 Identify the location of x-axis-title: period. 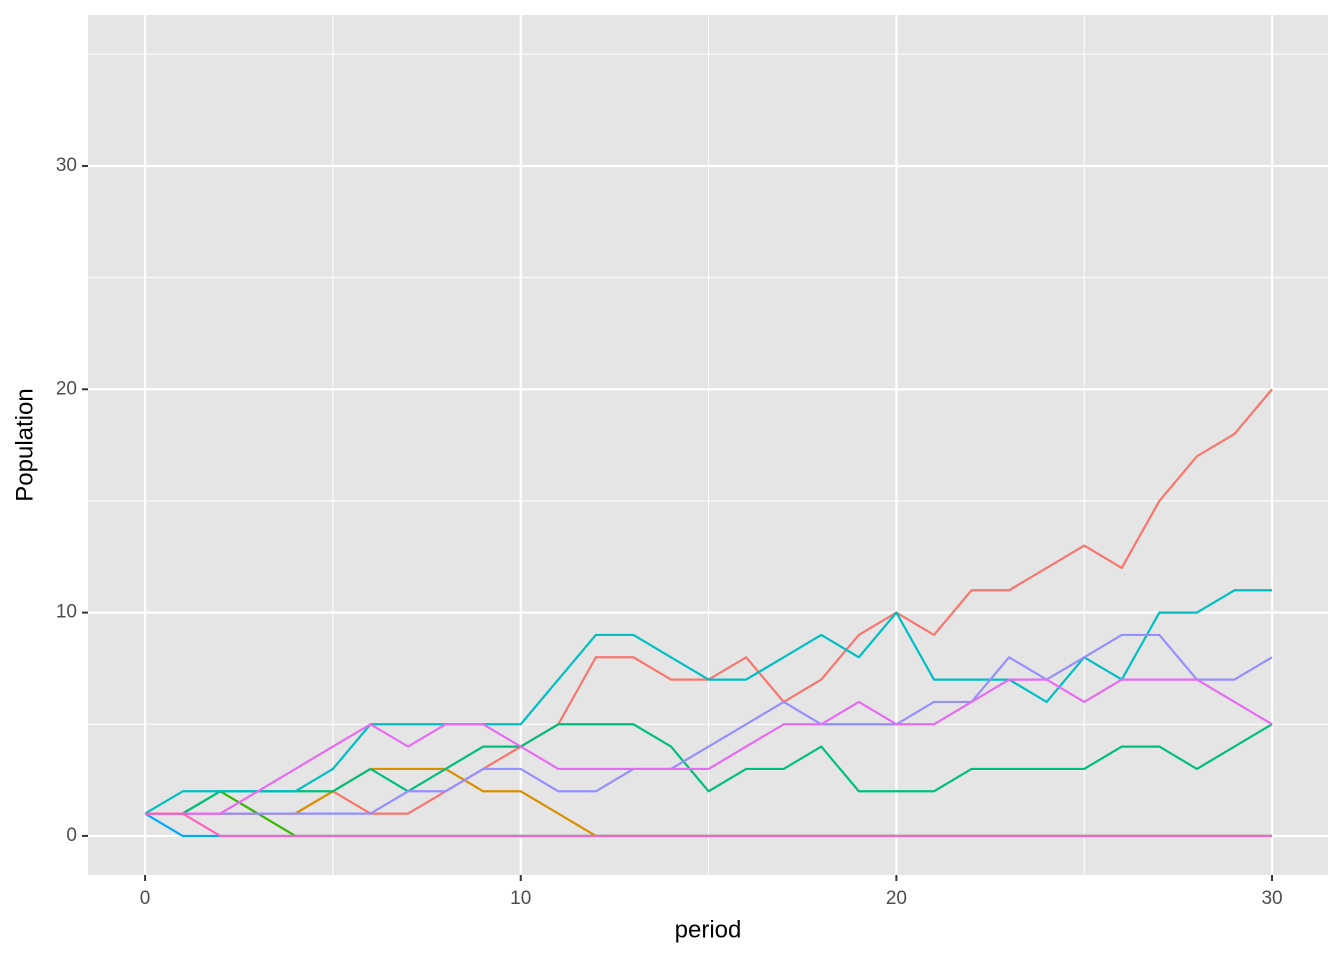
(708, 929).